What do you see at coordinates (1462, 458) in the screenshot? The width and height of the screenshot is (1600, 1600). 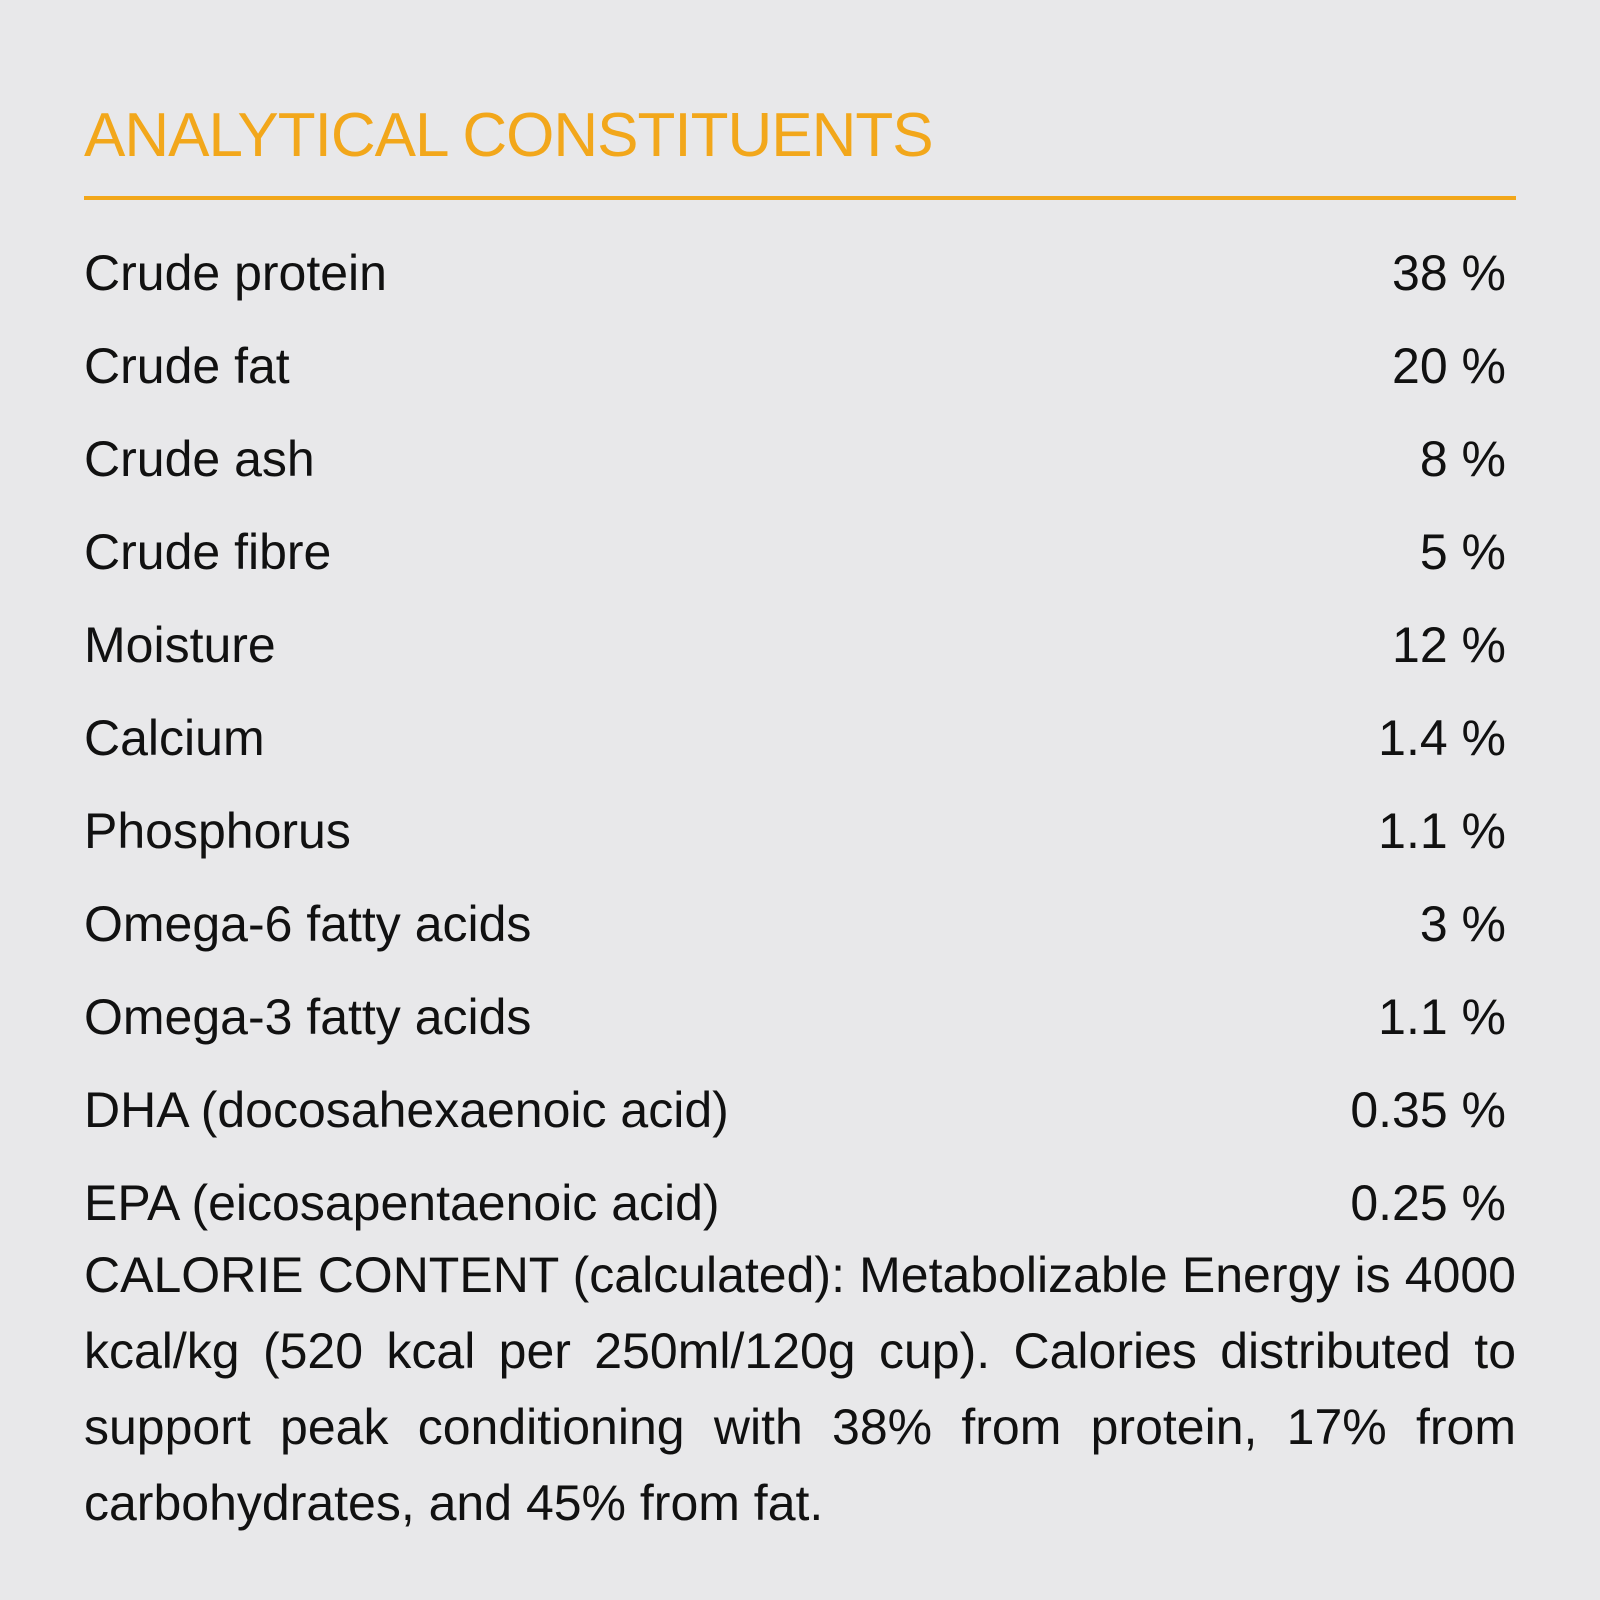 I see `row-value: 8 %` at bounding box center [1462, 458].